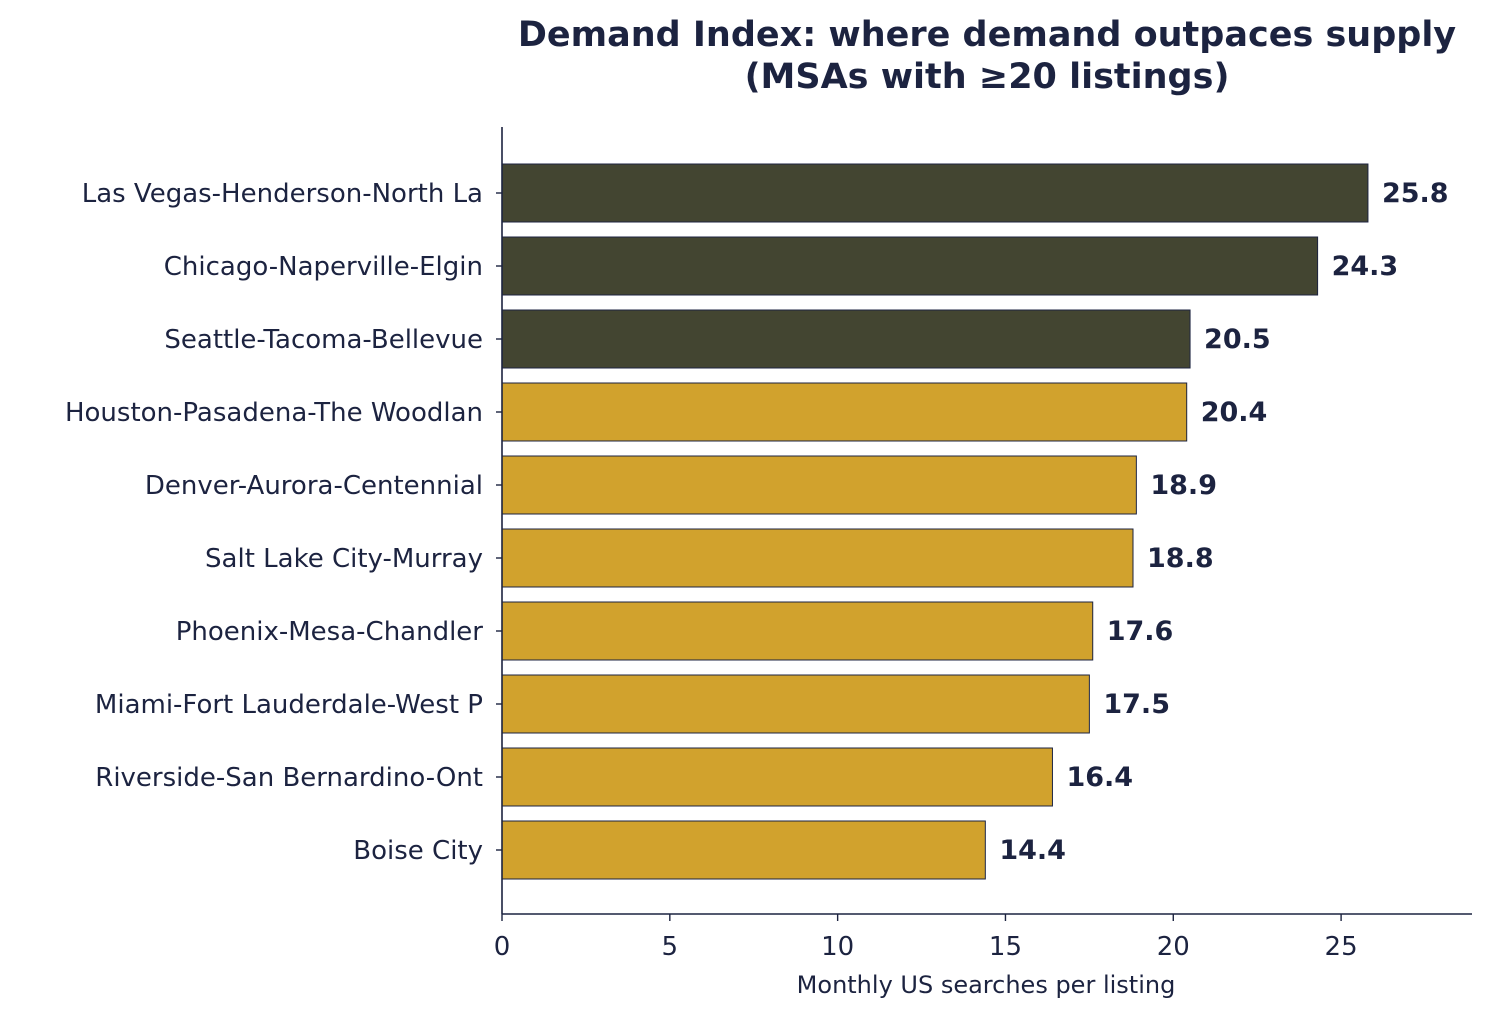  Describe the element at coordinates (1099, 777) in the screenshot. I see `value-label: 16.4` at that location.